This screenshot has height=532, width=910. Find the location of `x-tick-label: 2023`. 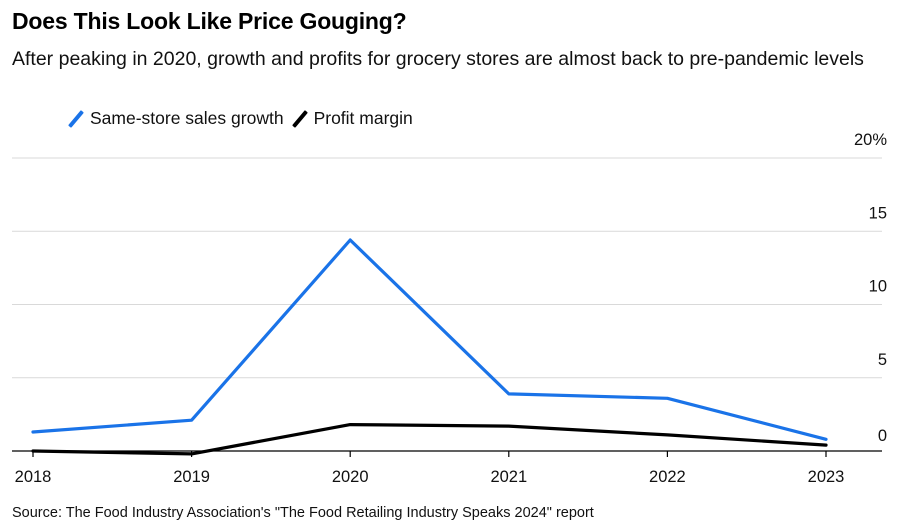

x-tick-label: 2023 is located at coordinates (826, 477).